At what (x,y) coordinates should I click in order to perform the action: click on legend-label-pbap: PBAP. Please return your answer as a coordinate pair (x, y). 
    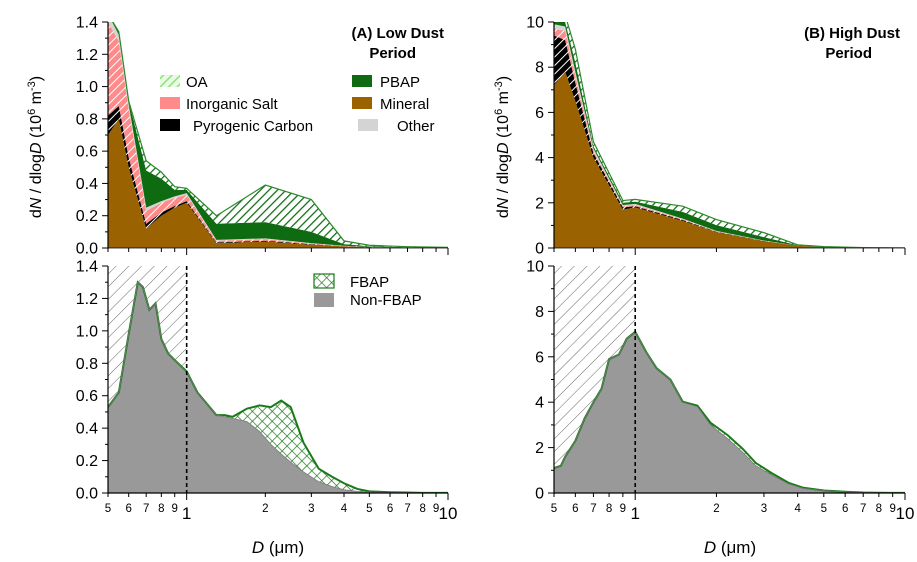
    Looking at the image, I should click on (400, 82).